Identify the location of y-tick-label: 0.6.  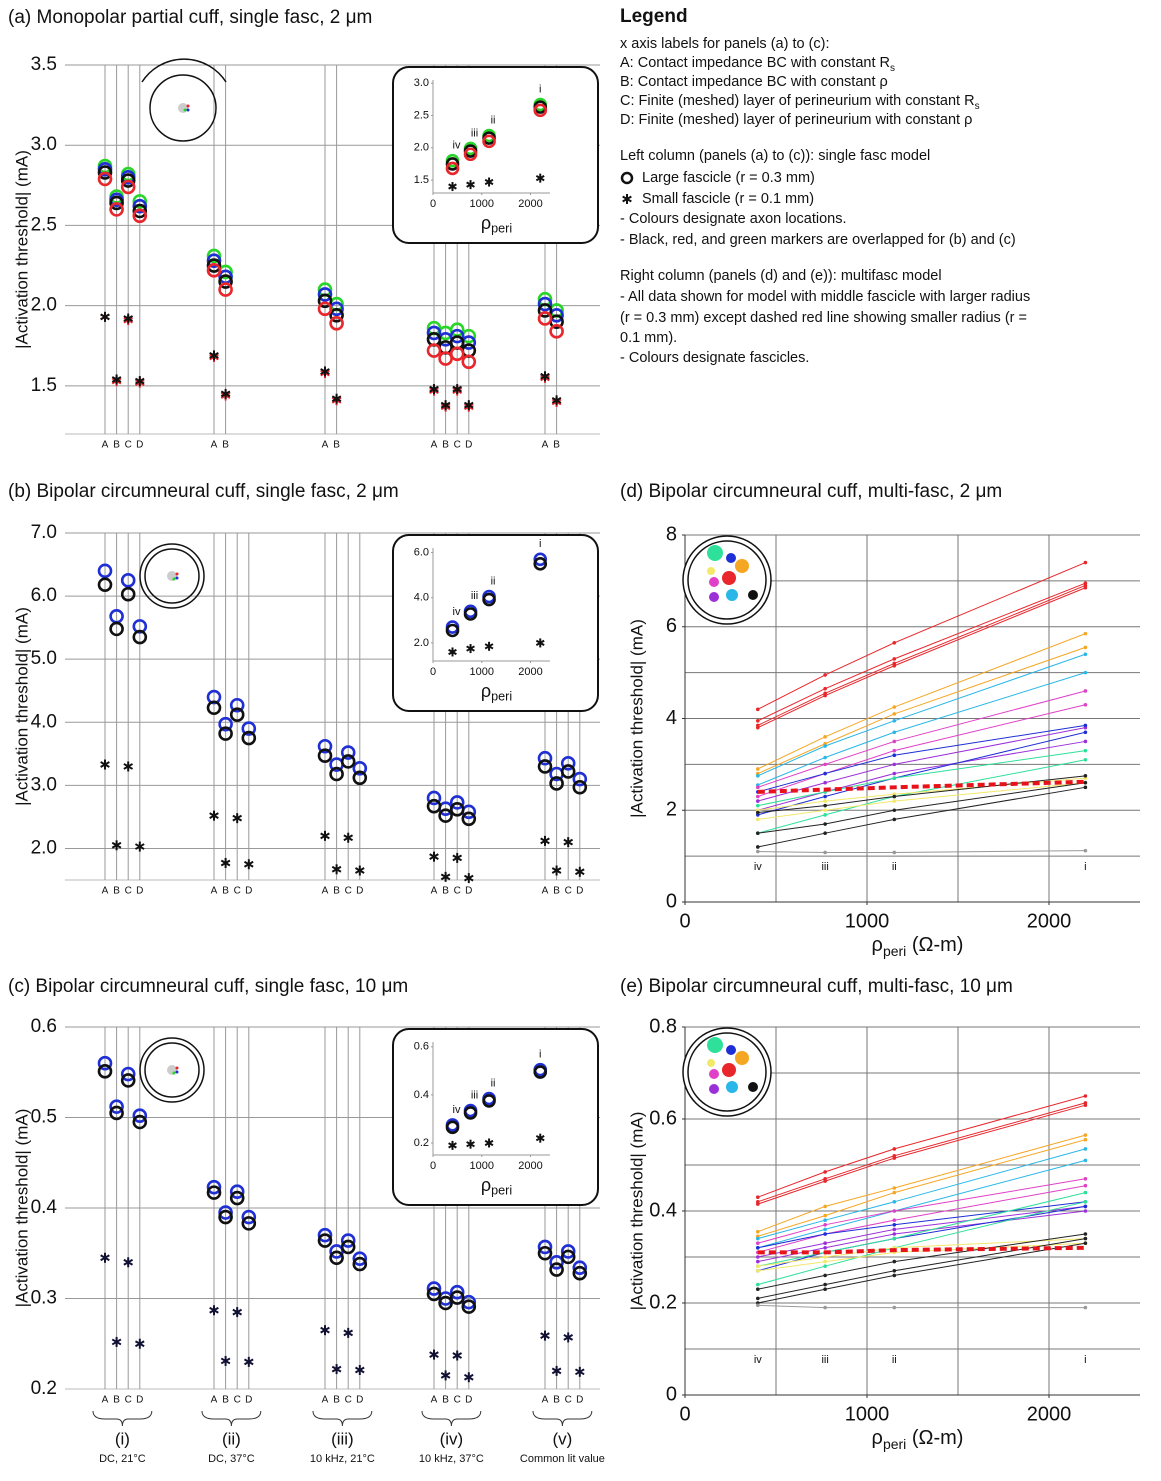
(44, 1026).